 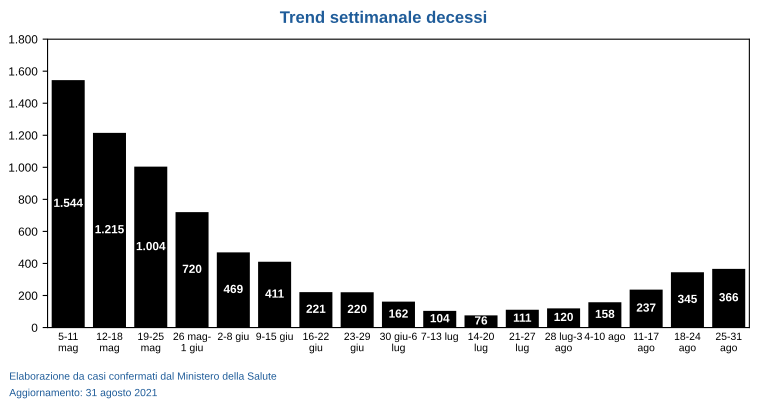 What do you see at coordinates (68, 203) in the screenshot?
I see `data-label: 1.544` at bounding box center [68, 203].